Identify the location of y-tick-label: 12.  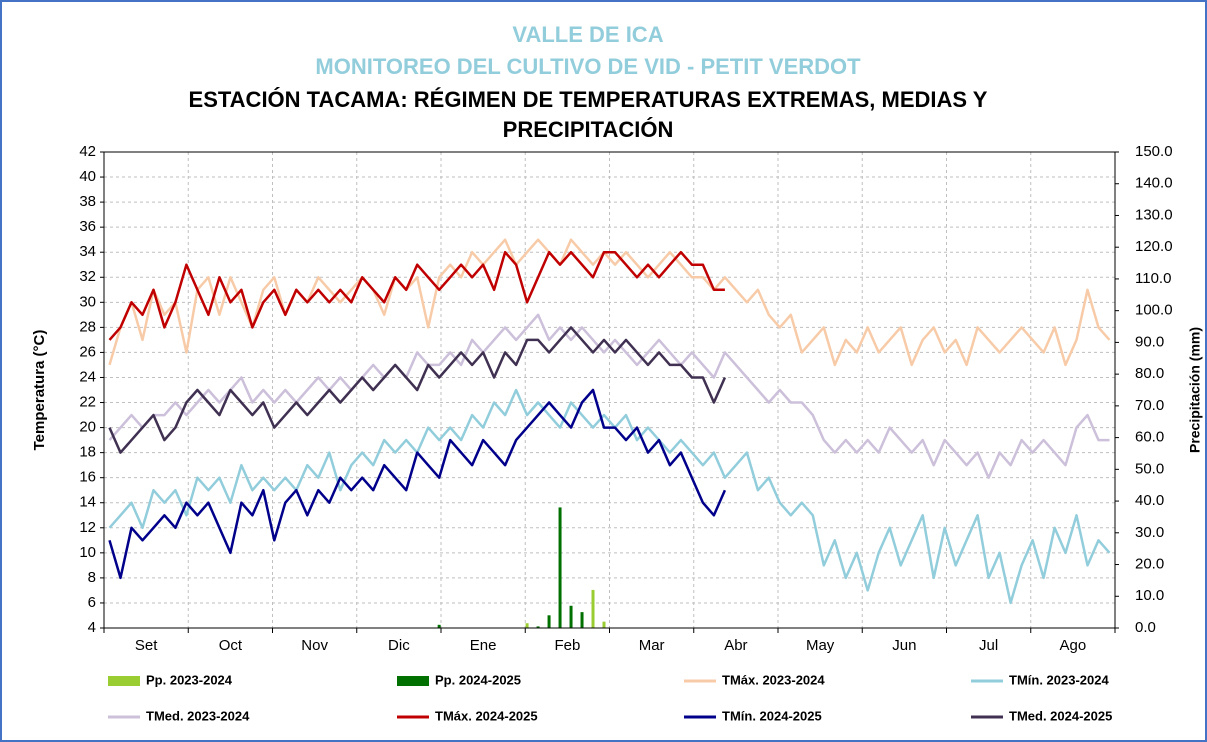
(87, 527).